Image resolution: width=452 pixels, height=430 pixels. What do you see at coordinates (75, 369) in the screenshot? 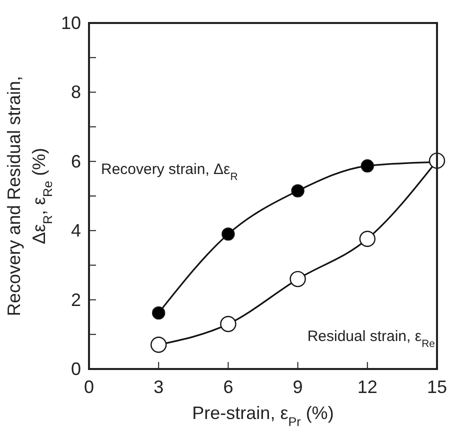
I see `y-tick-label: 0` at bounding box center [75, 369].